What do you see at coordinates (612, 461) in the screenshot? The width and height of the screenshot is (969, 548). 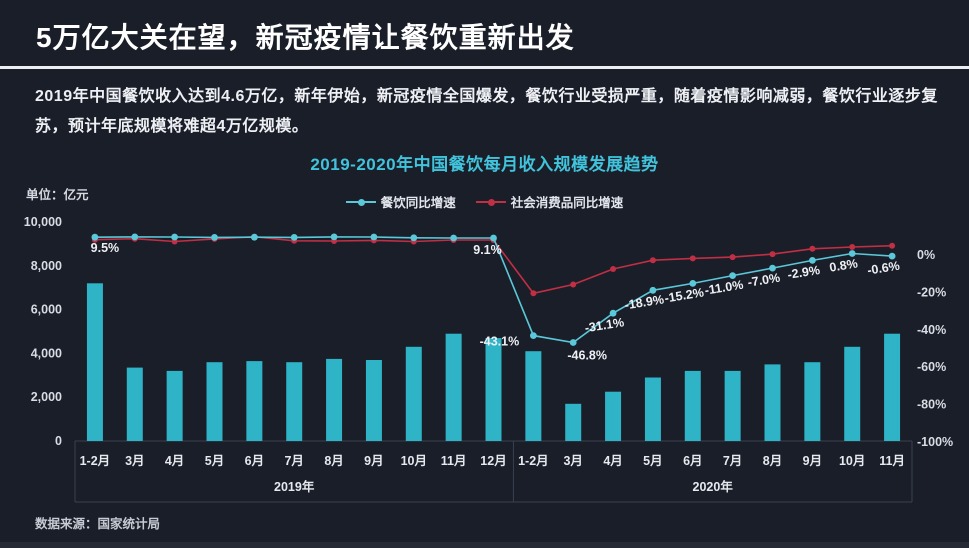 I see `x-axis-label: 4月` at bounding box center [612, 461].